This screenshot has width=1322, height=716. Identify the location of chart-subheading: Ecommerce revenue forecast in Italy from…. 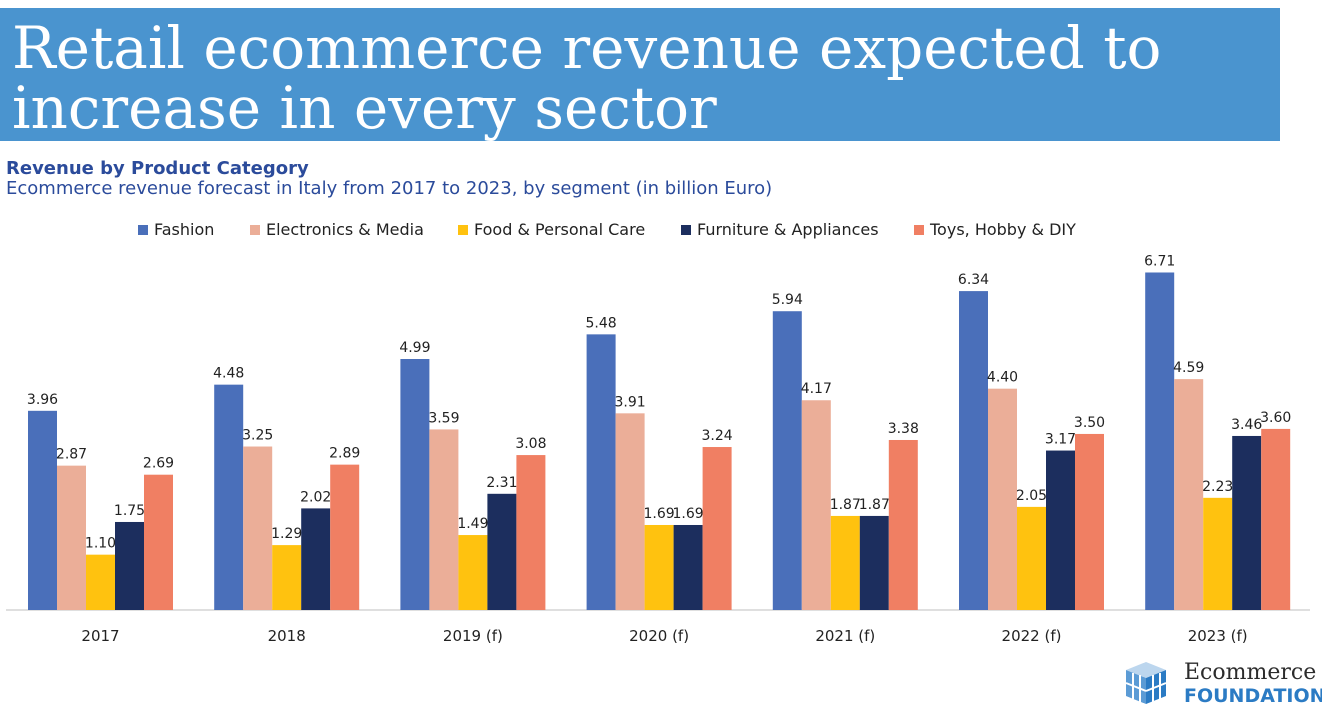
(389, 188).